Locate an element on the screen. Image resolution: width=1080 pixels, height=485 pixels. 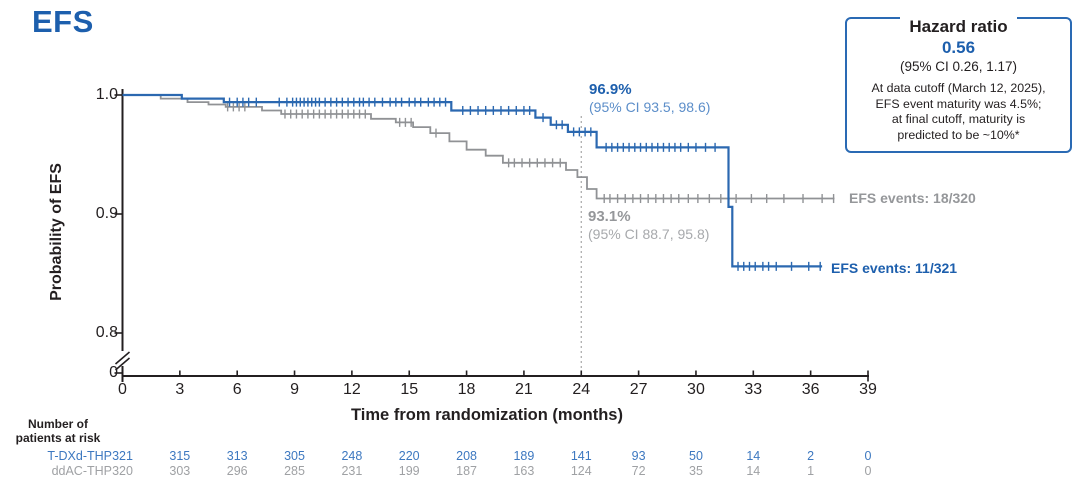
x-tick-label: 15 is located at coordinates (409, 389).